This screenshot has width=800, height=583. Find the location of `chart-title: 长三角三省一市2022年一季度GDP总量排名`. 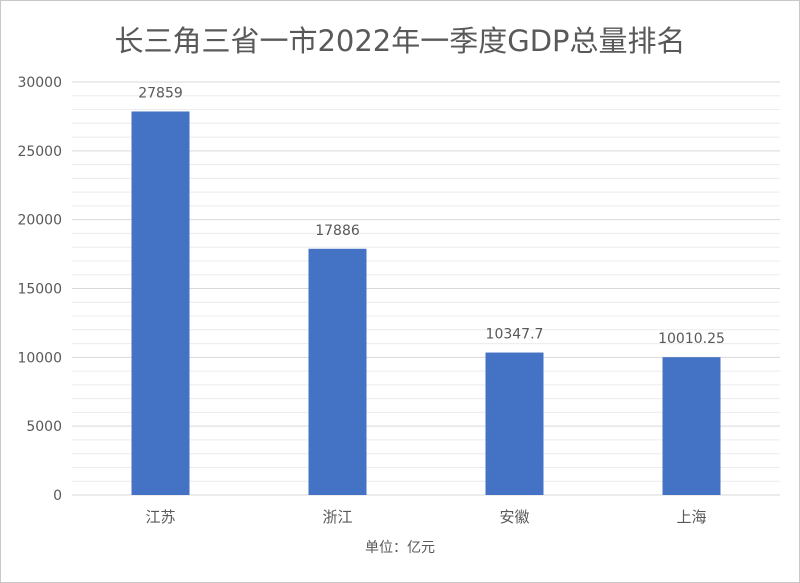

chart-title: 长三角三省一市2022年一季度GDP总量排名 is located at coordinates (400, 41).